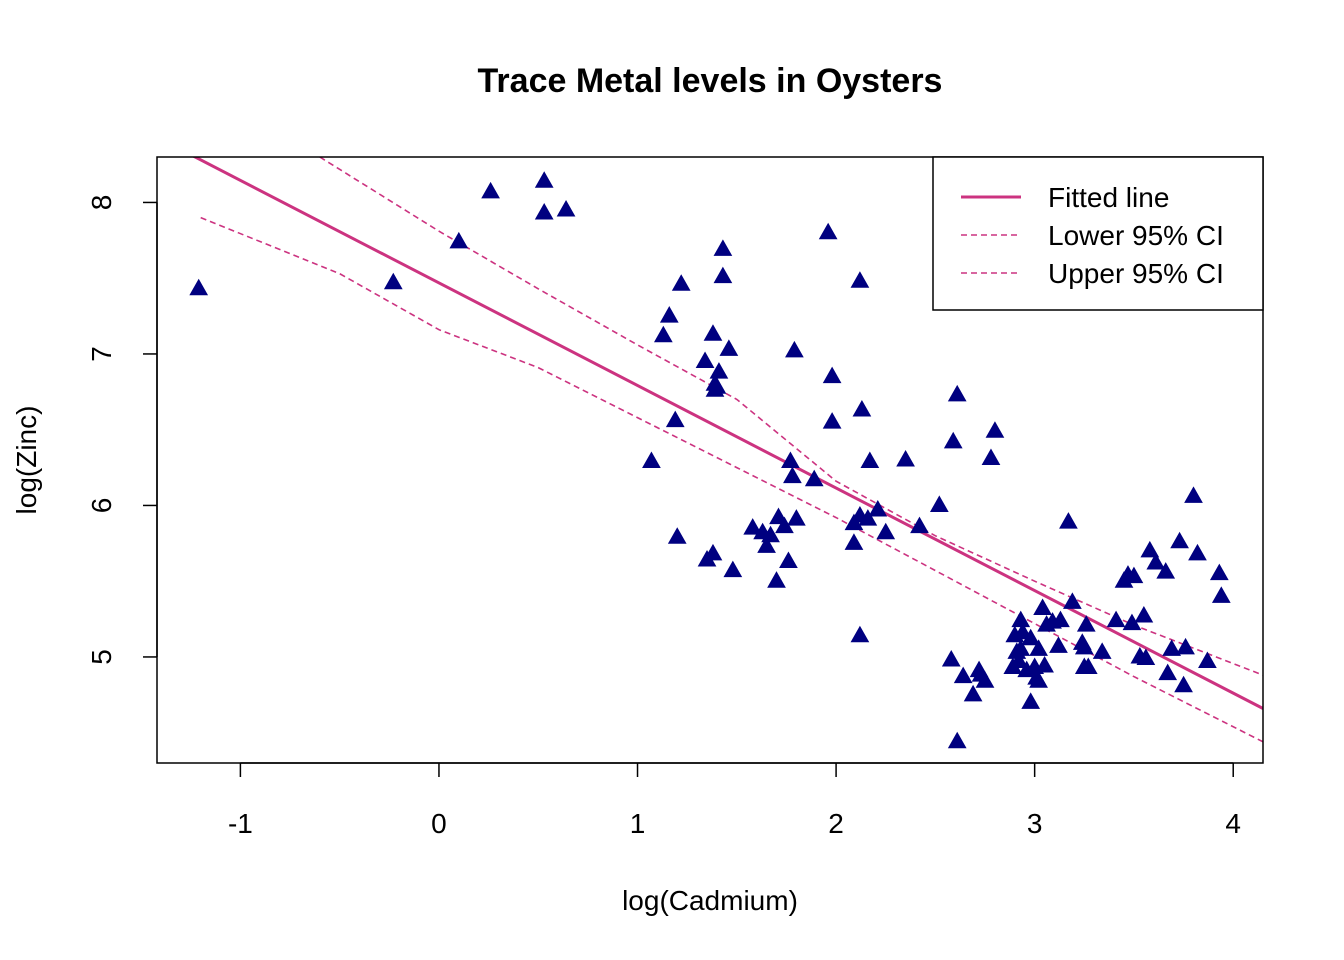  I want to click on legend-box, so click(1098, 233).